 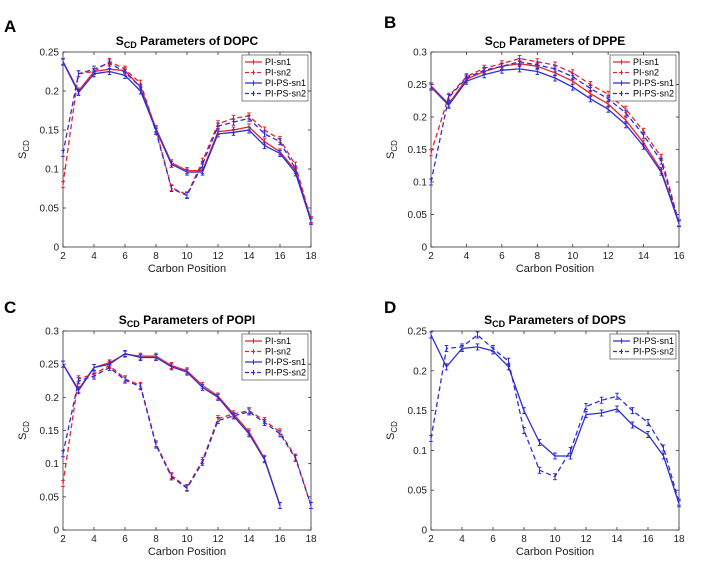 I want to click on panel-letter: B, so click(x=390, y=22).